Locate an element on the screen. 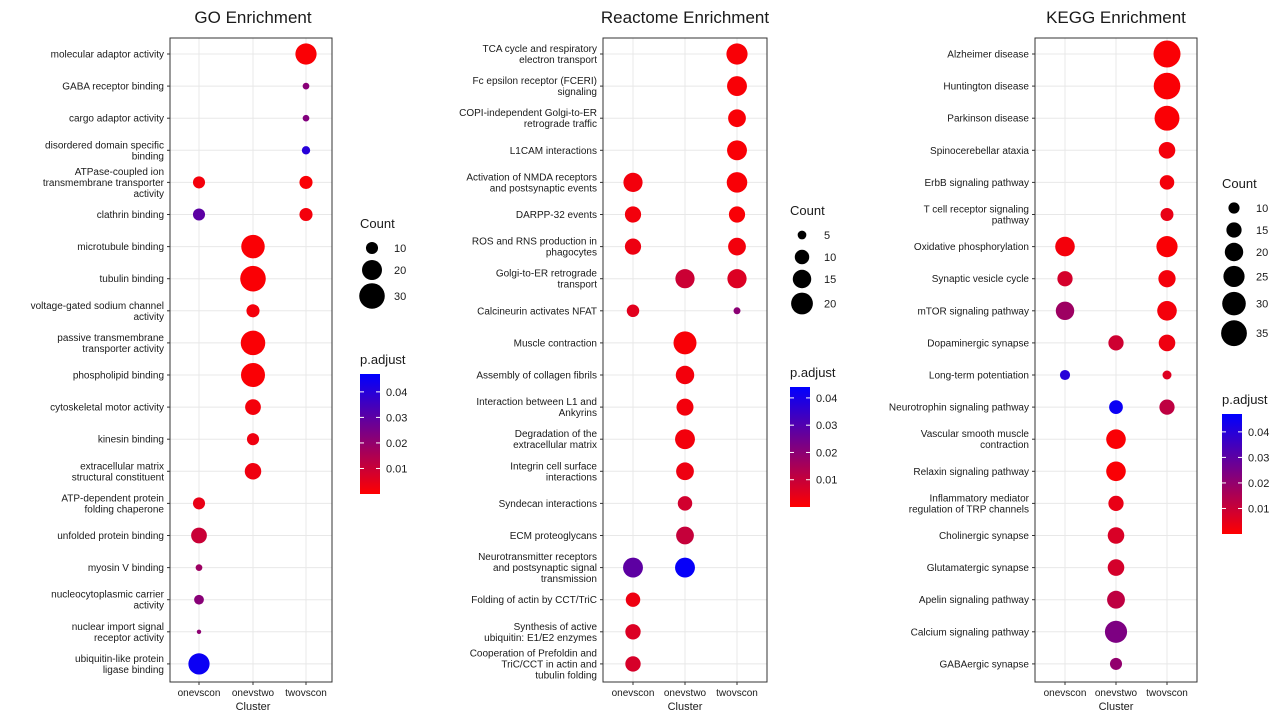 Image resolution: width=1280 pixels, height=723 pixels. color-legend-label: 0.01 is located at coordinates (826, 481).